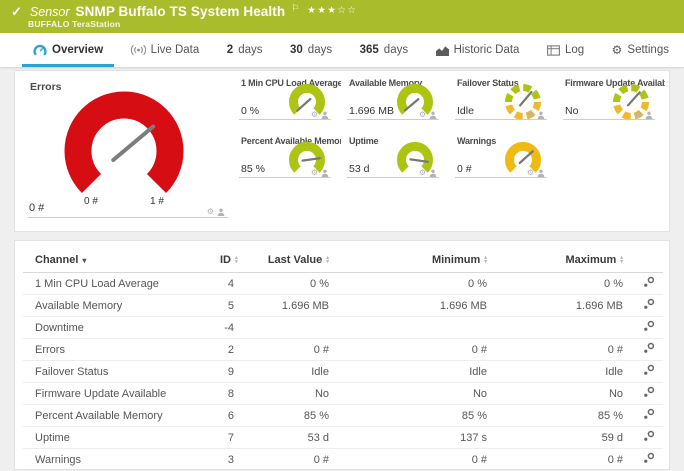 The width and height of the screenshot is (684, 471). What do you see at coordinates (115, 349) in the screenshot?
I see `channel-name-cell: Errors` at bounding box center [115, 349].